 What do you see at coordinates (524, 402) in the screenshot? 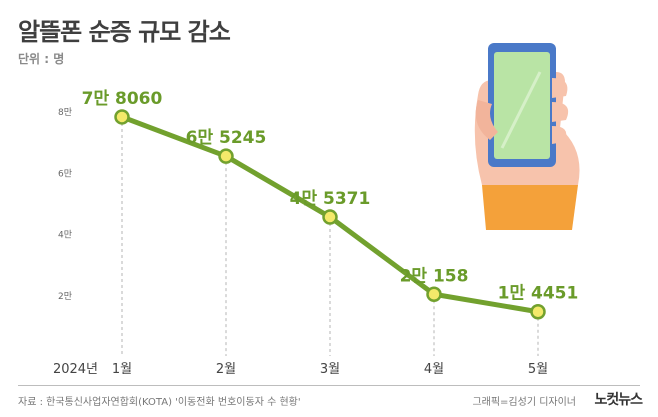
I see `graphic-credit: 그래픽=김성기 디자이너` at bounding box center [524, 402].